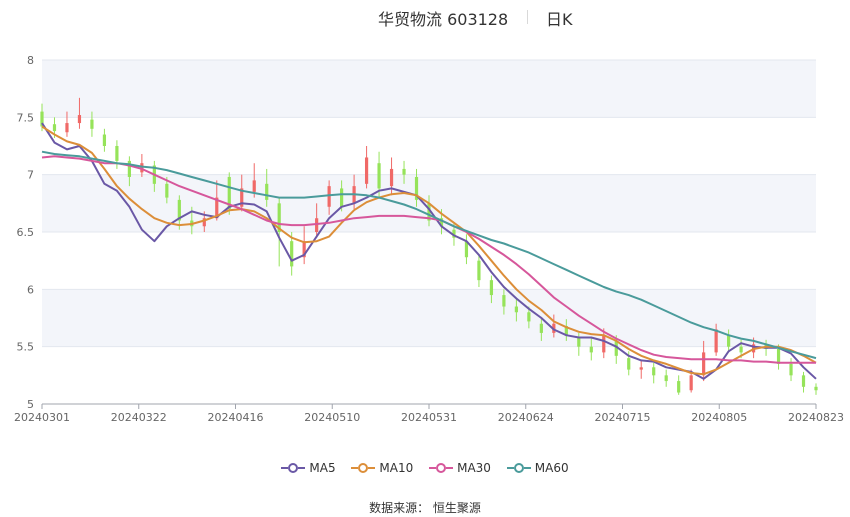 The width and height of the screenshot is (850, 517). Describe the element at coordinates (425, 17) in the screenshot. I see `chart-header: 华贸物流 603128 日K` at that location.